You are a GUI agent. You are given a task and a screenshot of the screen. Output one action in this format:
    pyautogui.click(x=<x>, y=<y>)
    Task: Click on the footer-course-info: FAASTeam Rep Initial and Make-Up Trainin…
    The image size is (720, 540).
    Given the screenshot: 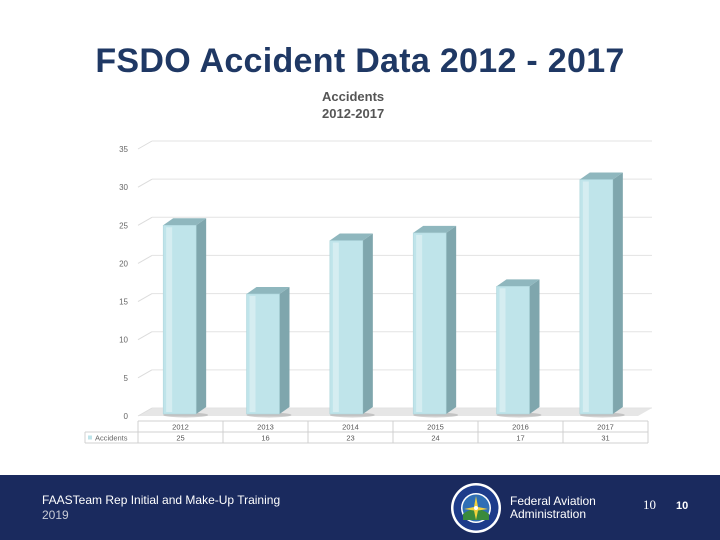 What is the action you would take?
    pyautogui.click(x=161, y=508)
    